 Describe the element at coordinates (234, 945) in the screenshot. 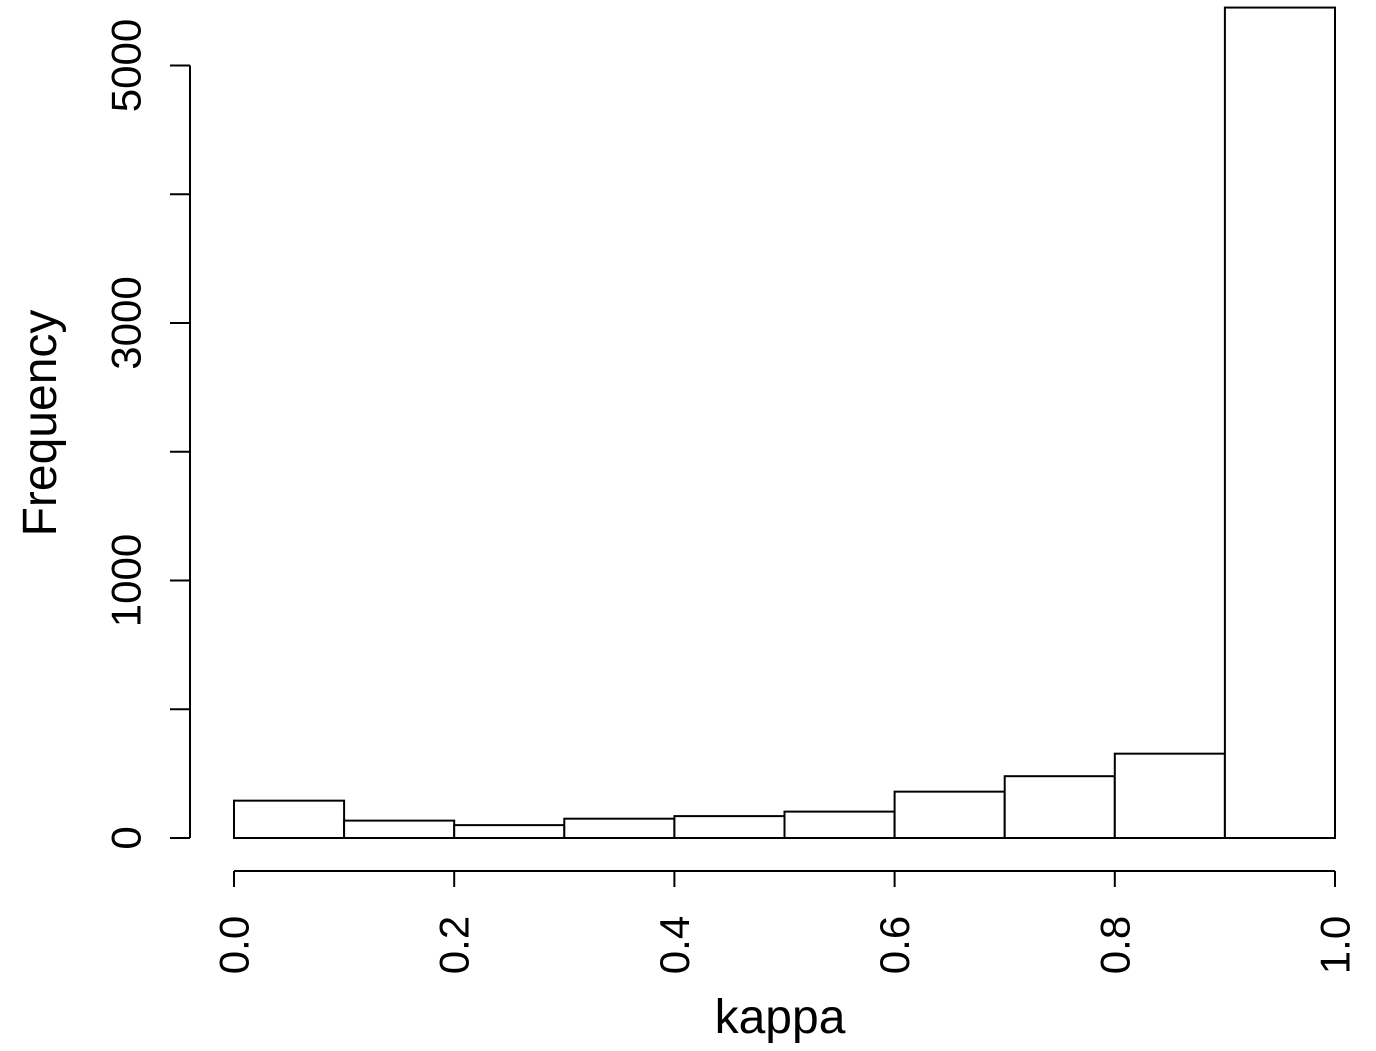

I see `x-tick-label: 0.0` at that location.